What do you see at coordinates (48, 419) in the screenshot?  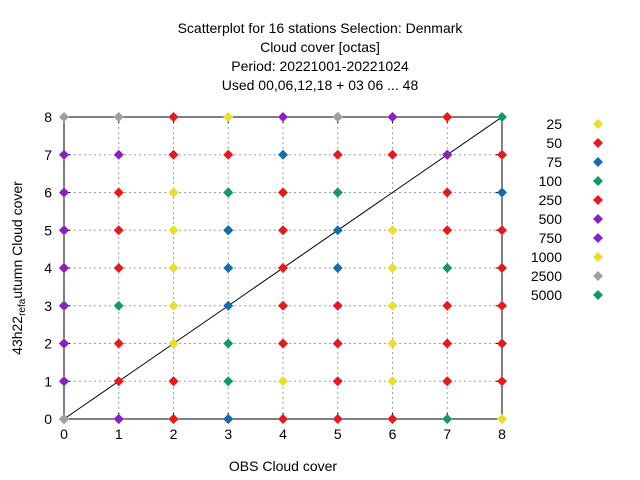 I see `y-tick-label: 0` at bounding box center [48, 419].